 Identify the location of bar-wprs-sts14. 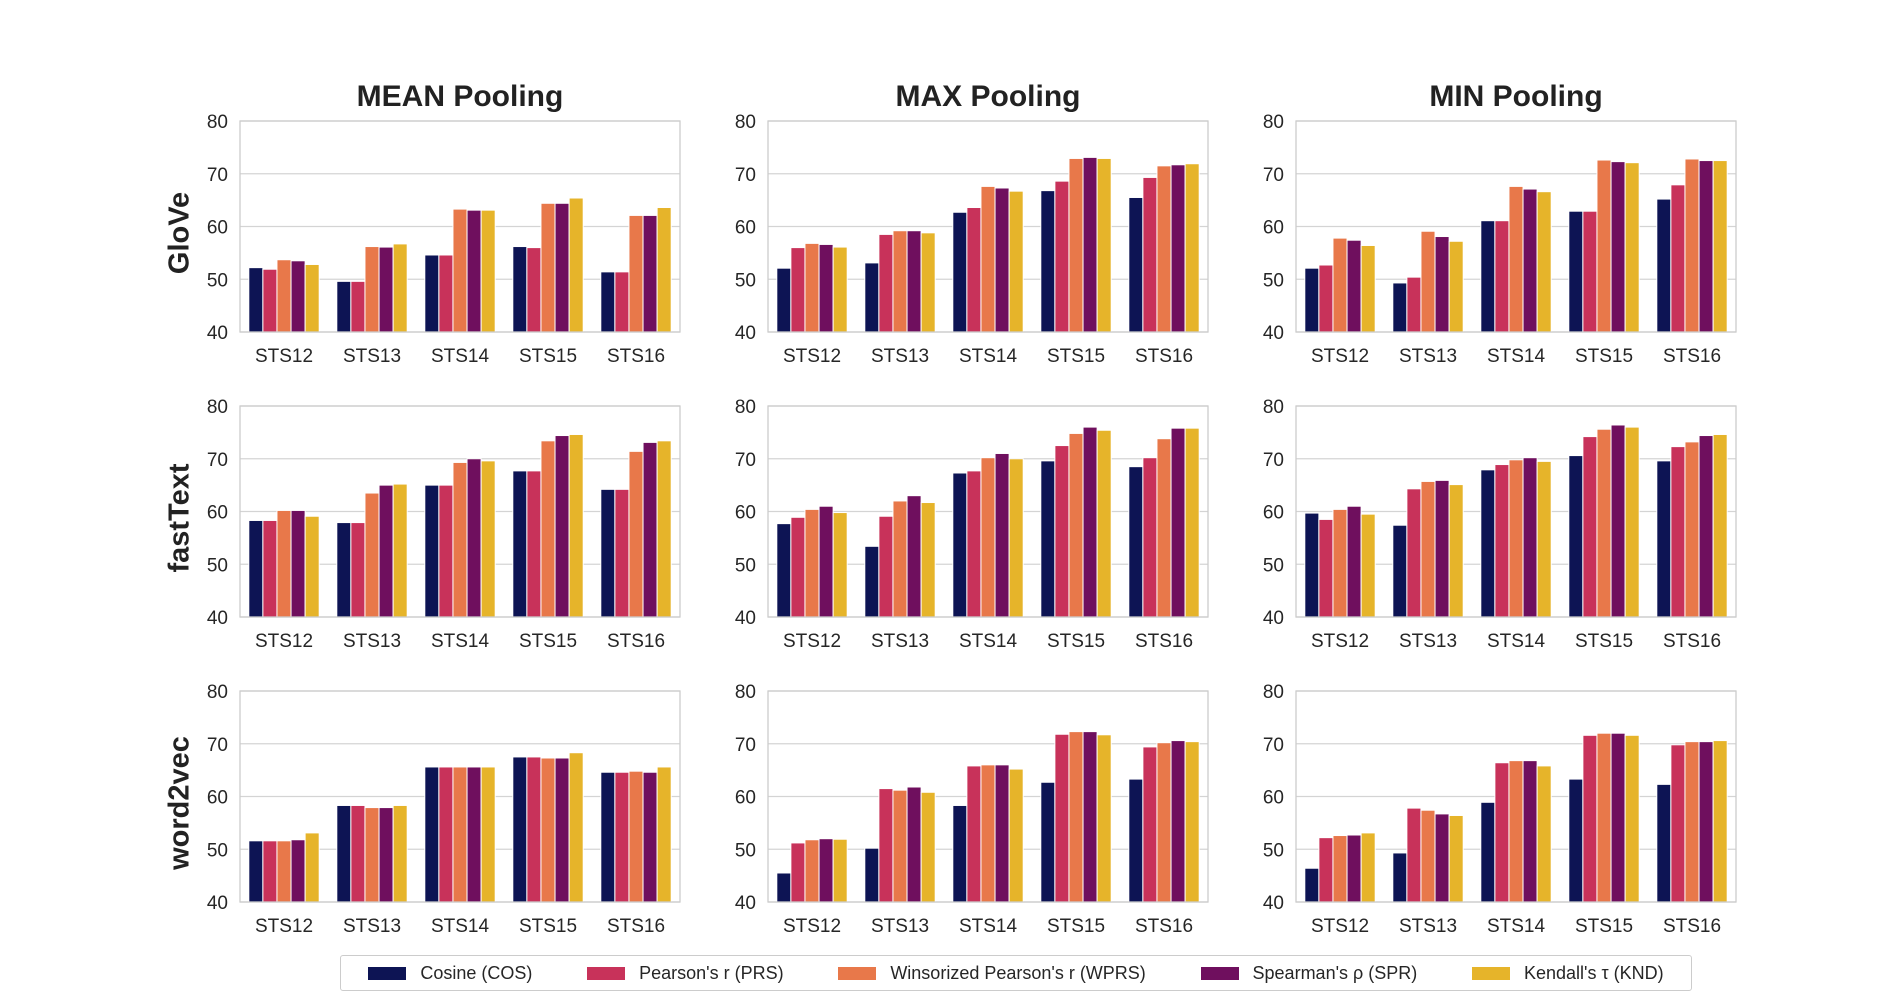
(460, 539).